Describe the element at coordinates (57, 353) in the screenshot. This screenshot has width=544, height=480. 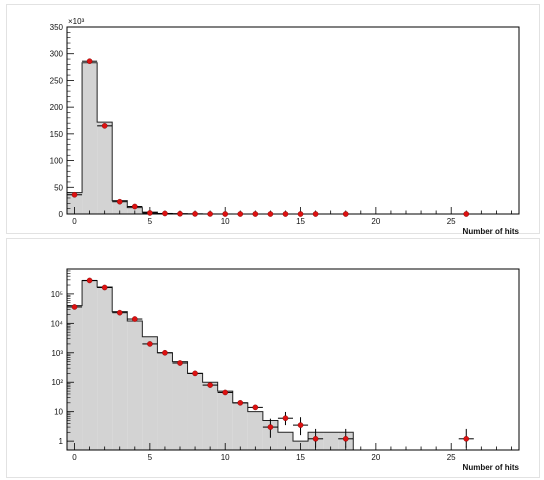
I see `chart1-y-tick-label: 10³` at that location.